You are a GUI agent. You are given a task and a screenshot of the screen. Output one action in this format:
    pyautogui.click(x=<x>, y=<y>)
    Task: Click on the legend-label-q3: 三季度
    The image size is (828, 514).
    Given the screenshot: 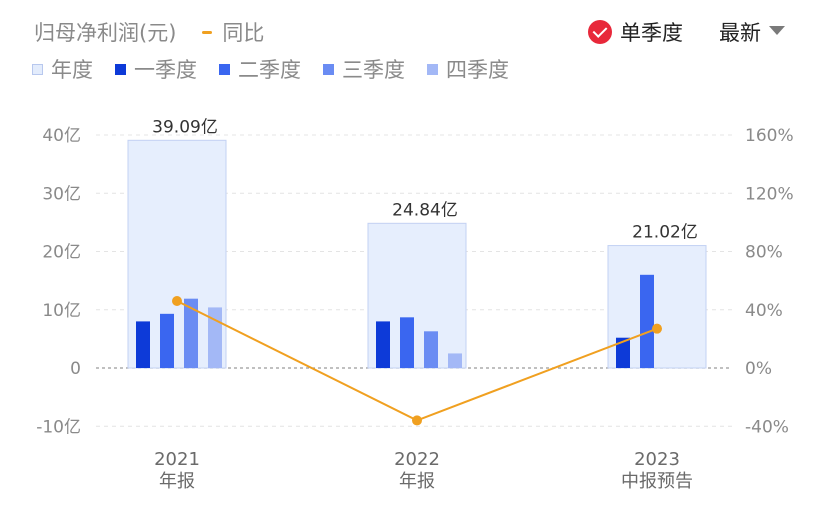 What is the action you would take?
    pyautogui.click(x=373, y=70)
    